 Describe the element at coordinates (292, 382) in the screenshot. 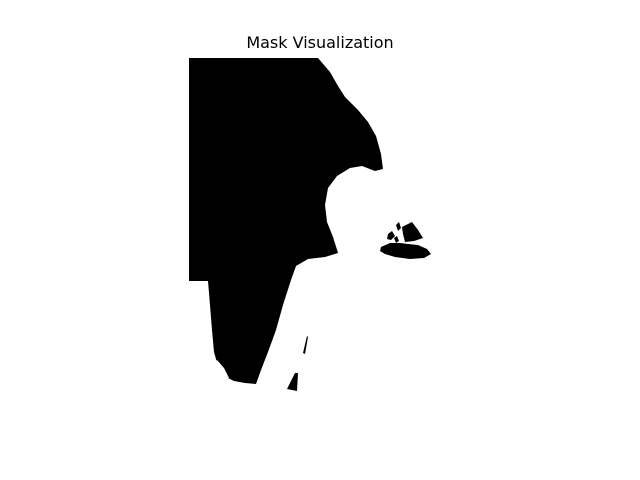

I see `mask-region-triangle` at that location.